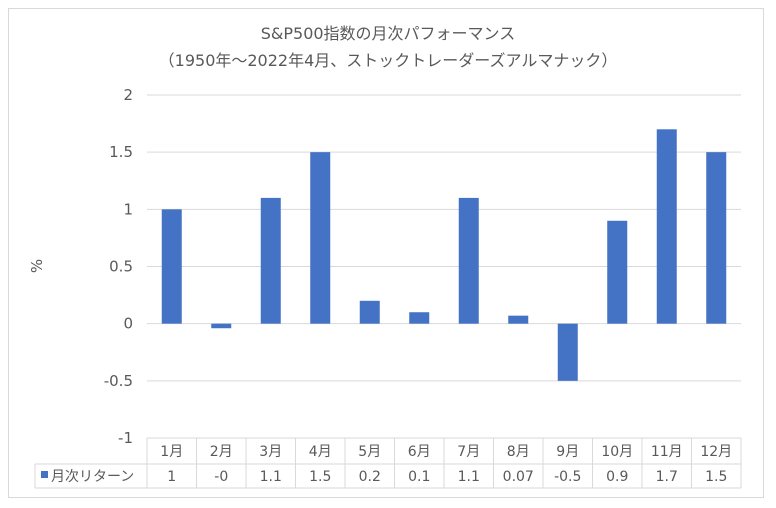 Image resolution: width=776 pixels, height=508 pixels. What do you see at coordinates (518, 477) in the screenshot?
I see `data-label: 0.07` at bounding box center [518, 477].